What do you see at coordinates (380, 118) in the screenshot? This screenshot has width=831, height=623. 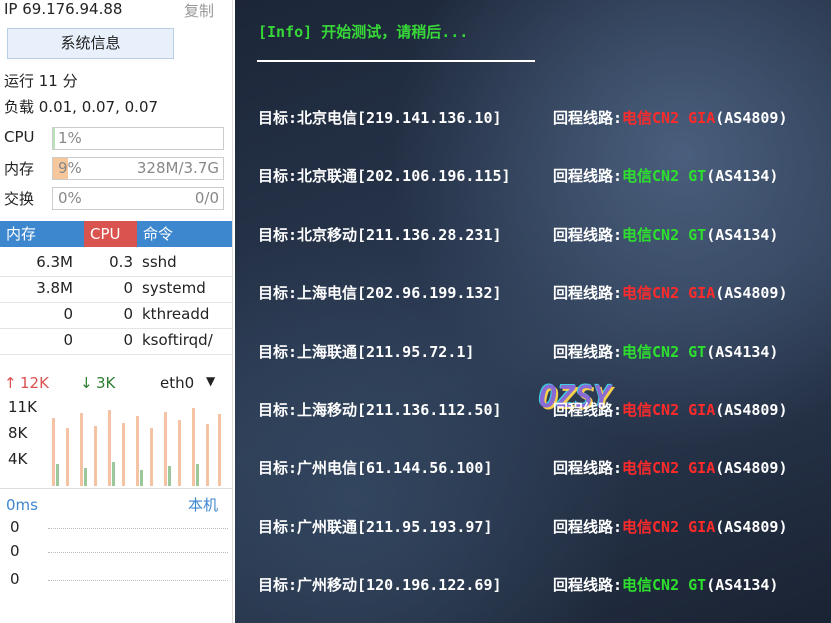 I see `route-target: 目标:北京电信[219.141.136.10]` at bounding box center [380, 118].